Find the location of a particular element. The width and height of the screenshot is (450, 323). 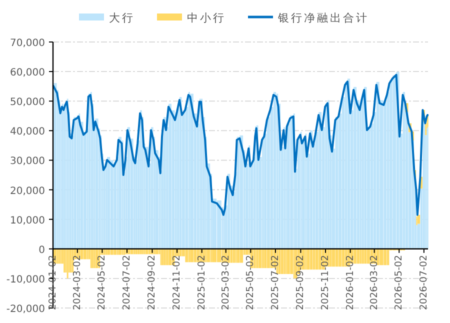

x-tick-label: 2024-03-02 is located at coordinates (77, 282).